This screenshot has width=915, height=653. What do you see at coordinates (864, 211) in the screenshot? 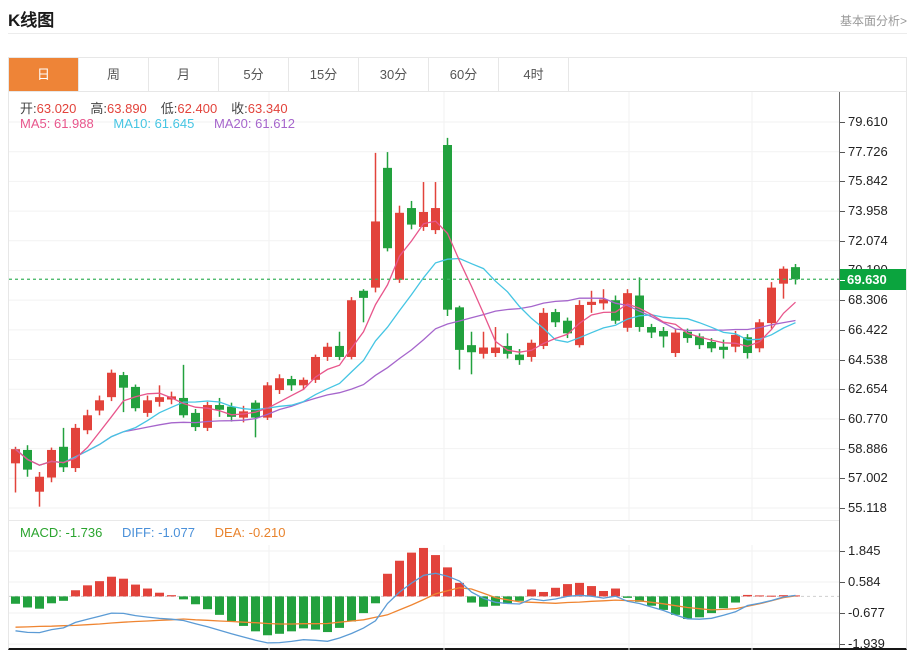
I see `price-axis-label: 73.958` at bounding box center [864, 211].